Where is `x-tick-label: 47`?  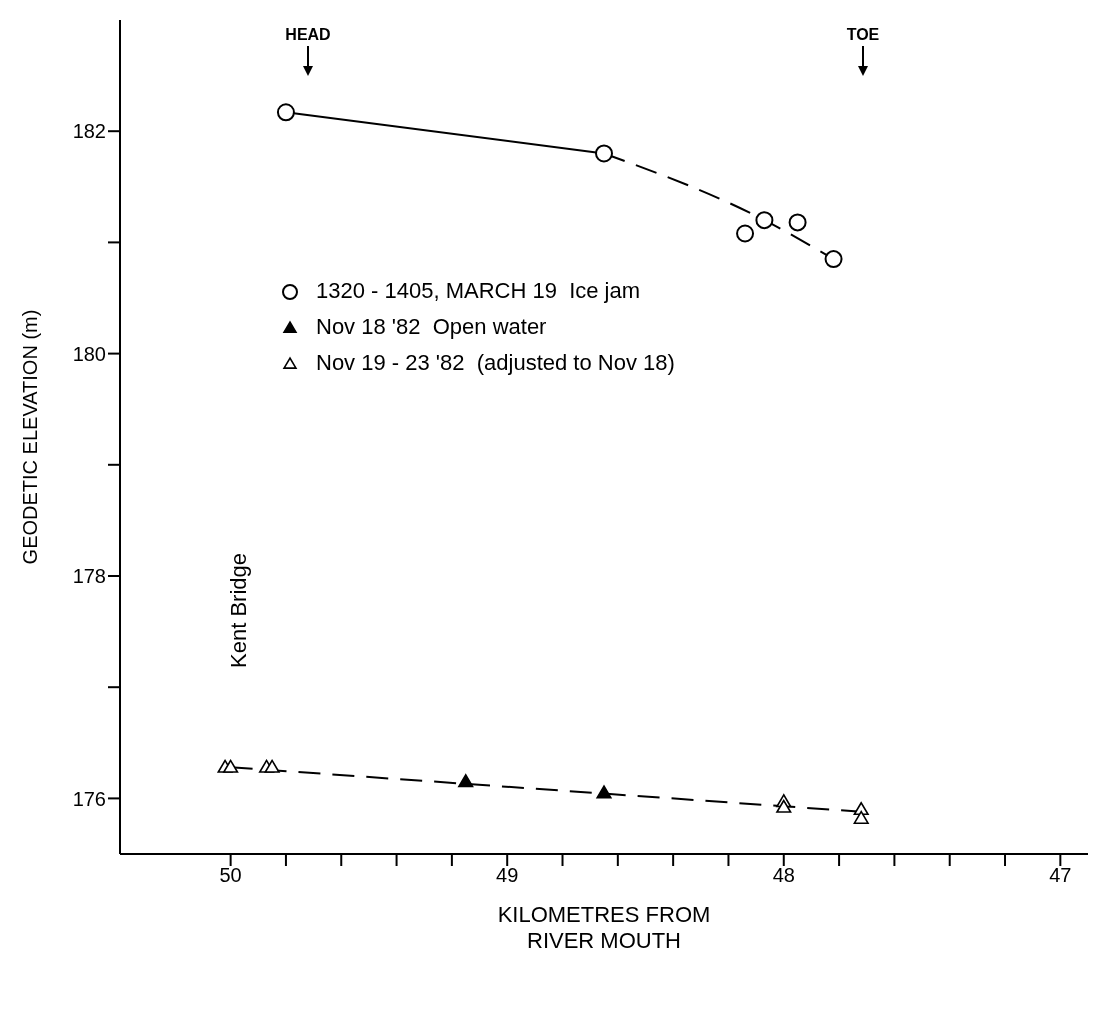
x-tick-label: 47 is located at coordinates (1060, 875).